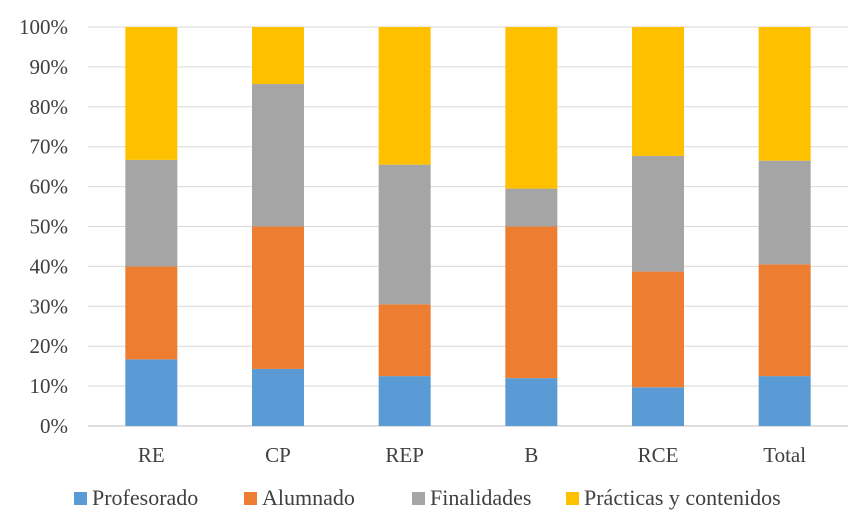  What do you see at coordinates (531, 455) in the screenshot?
I see `x-tick-label: B` at bounding box center [531, 455].